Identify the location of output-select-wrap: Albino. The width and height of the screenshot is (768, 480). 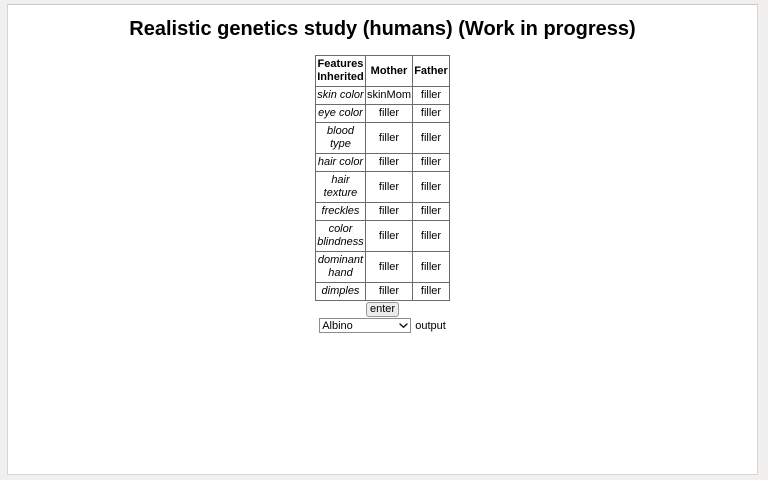
(365, 325).